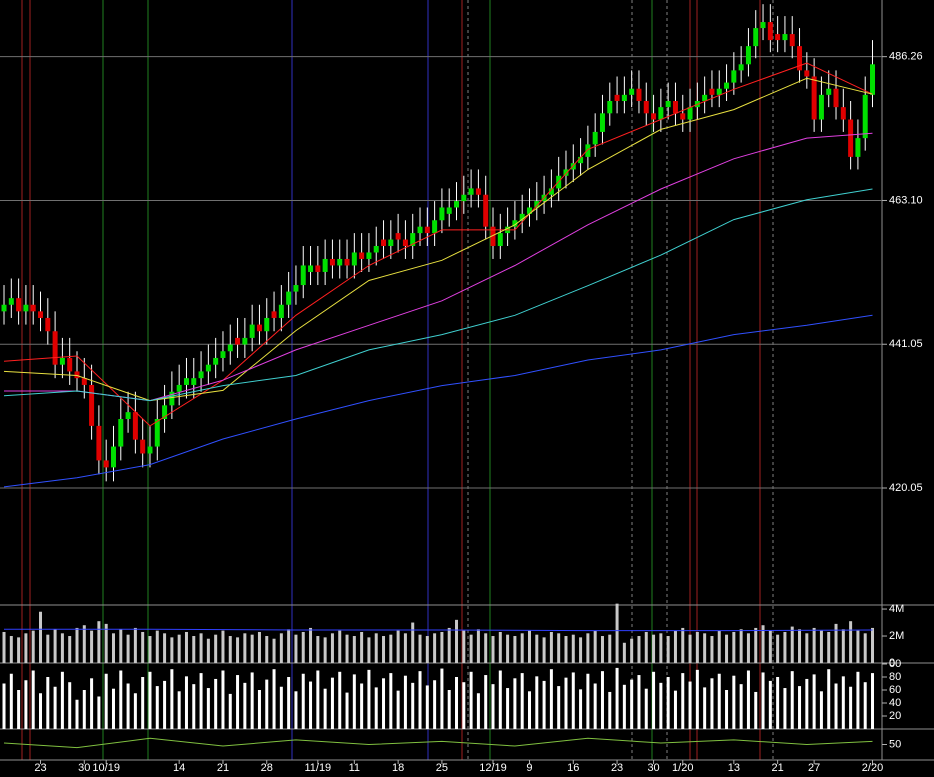 This screenshot has width=934, height=777. I want to click on x-tick-label: 21, so click(778, 768).